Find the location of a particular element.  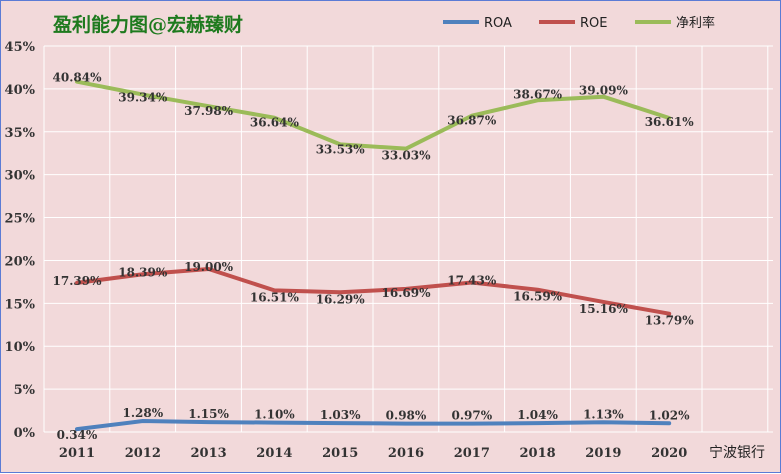

x-tick-label: 2014 is located at coordinates (274, 453).